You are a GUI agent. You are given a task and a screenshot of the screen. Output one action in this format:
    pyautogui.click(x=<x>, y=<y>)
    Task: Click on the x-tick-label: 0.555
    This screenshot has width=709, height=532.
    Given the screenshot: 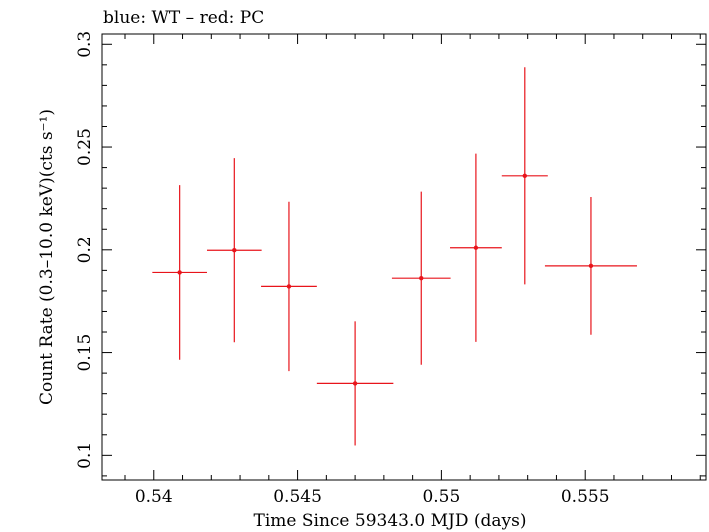 What is the action you would take?
    pyautogui.click(x=585, y=497)
    